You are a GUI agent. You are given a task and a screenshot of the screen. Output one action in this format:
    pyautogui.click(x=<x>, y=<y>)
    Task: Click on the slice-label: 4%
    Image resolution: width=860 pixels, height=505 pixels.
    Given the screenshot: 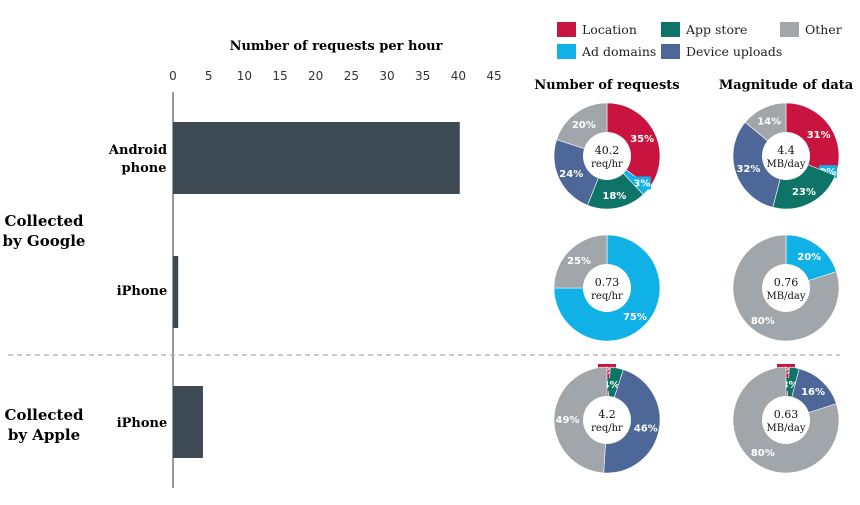 What is the action you would take?
    pyautogui.click(x=611, y=385)
    